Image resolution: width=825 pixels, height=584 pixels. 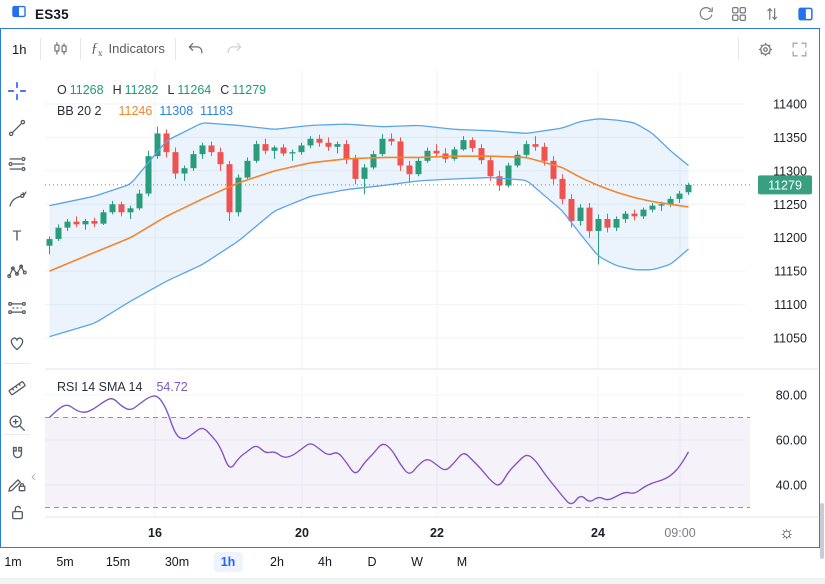 I want to click on timeframe-bar: 1m 5m 15m 30m 1h 2h 4h D W M, so click(x=412, y=562).